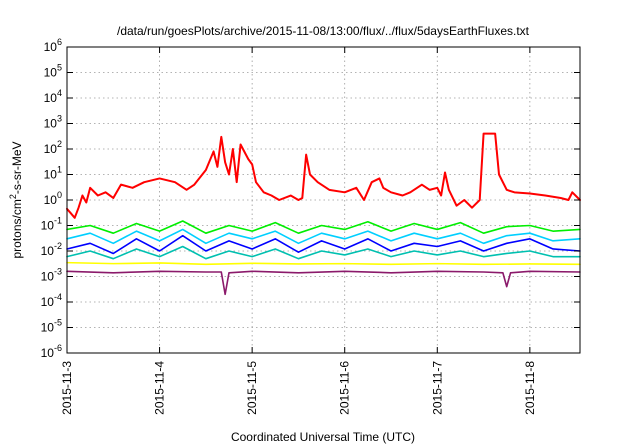 Image resolution: width=640 pixels, height=448 pixels. I want to click on y-tick-label: 10², so click(53, 147).